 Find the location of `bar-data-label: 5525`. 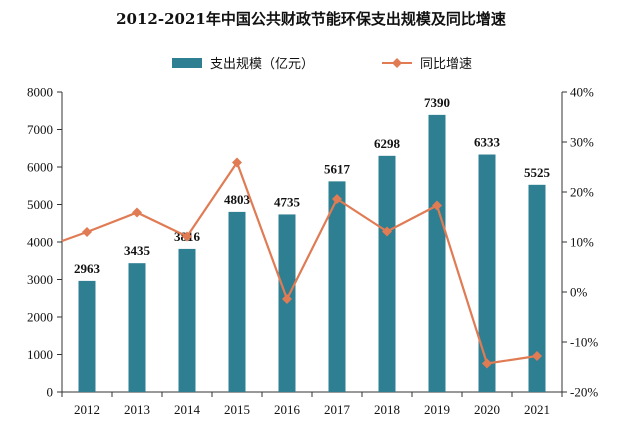

bar-data-label: 5525 is located at coordinates (537, 172).